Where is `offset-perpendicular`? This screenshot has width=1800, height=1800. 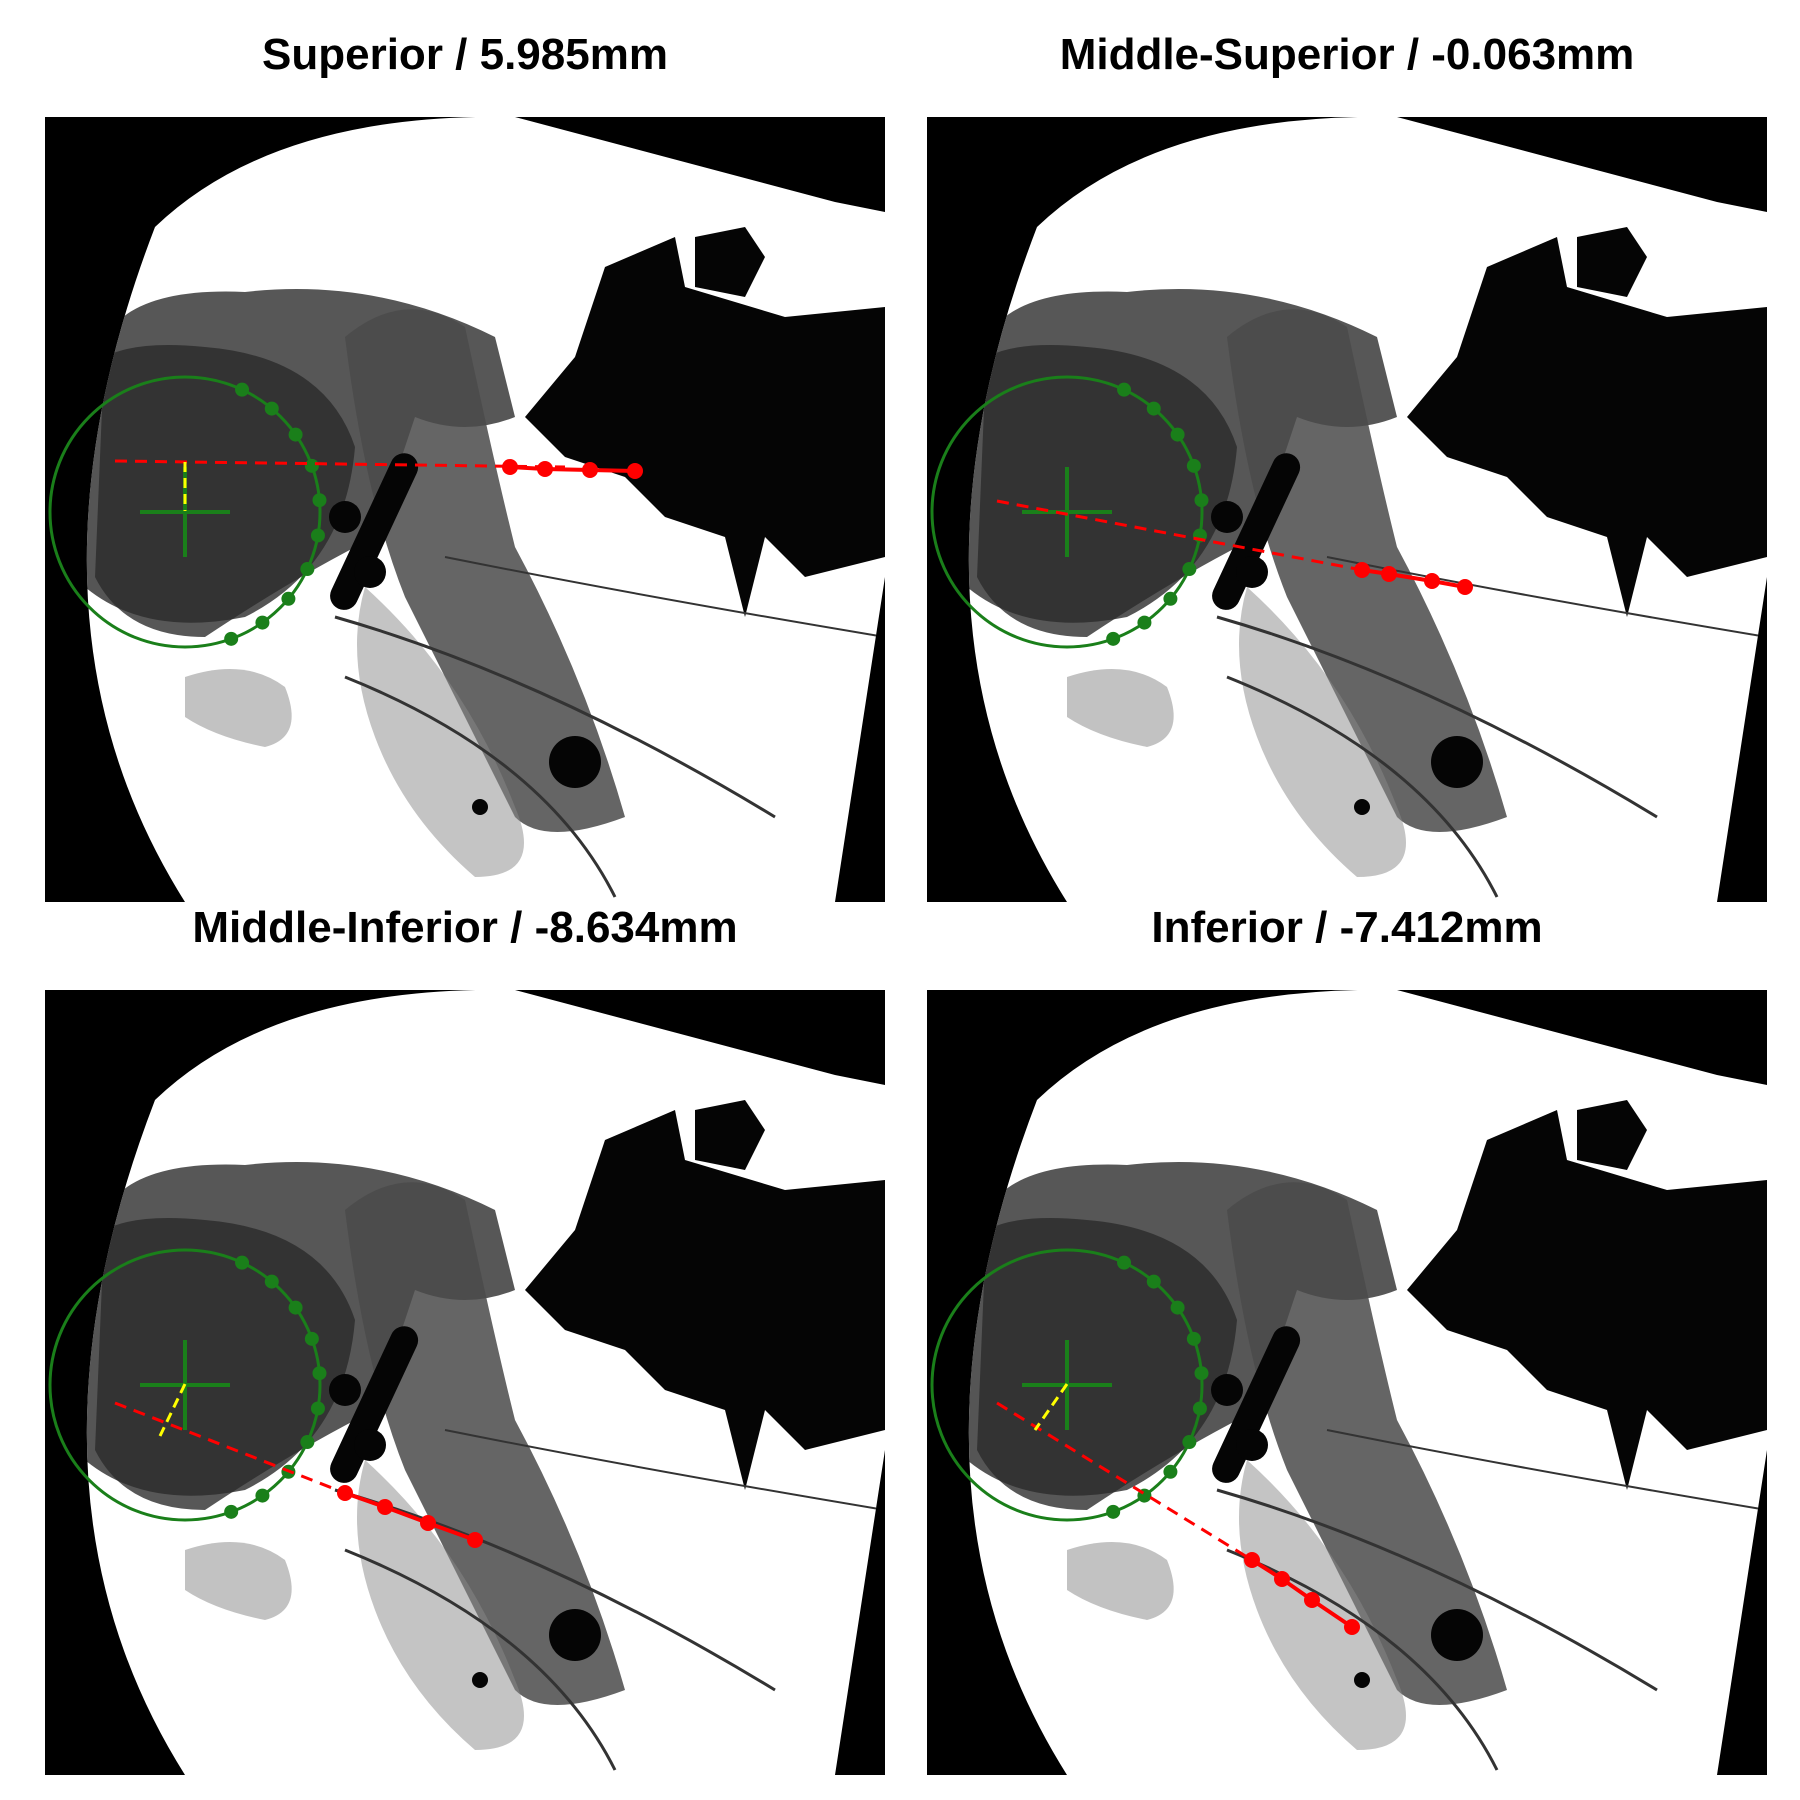 offset-perpendicular is located at coordinates (1051, 1407).